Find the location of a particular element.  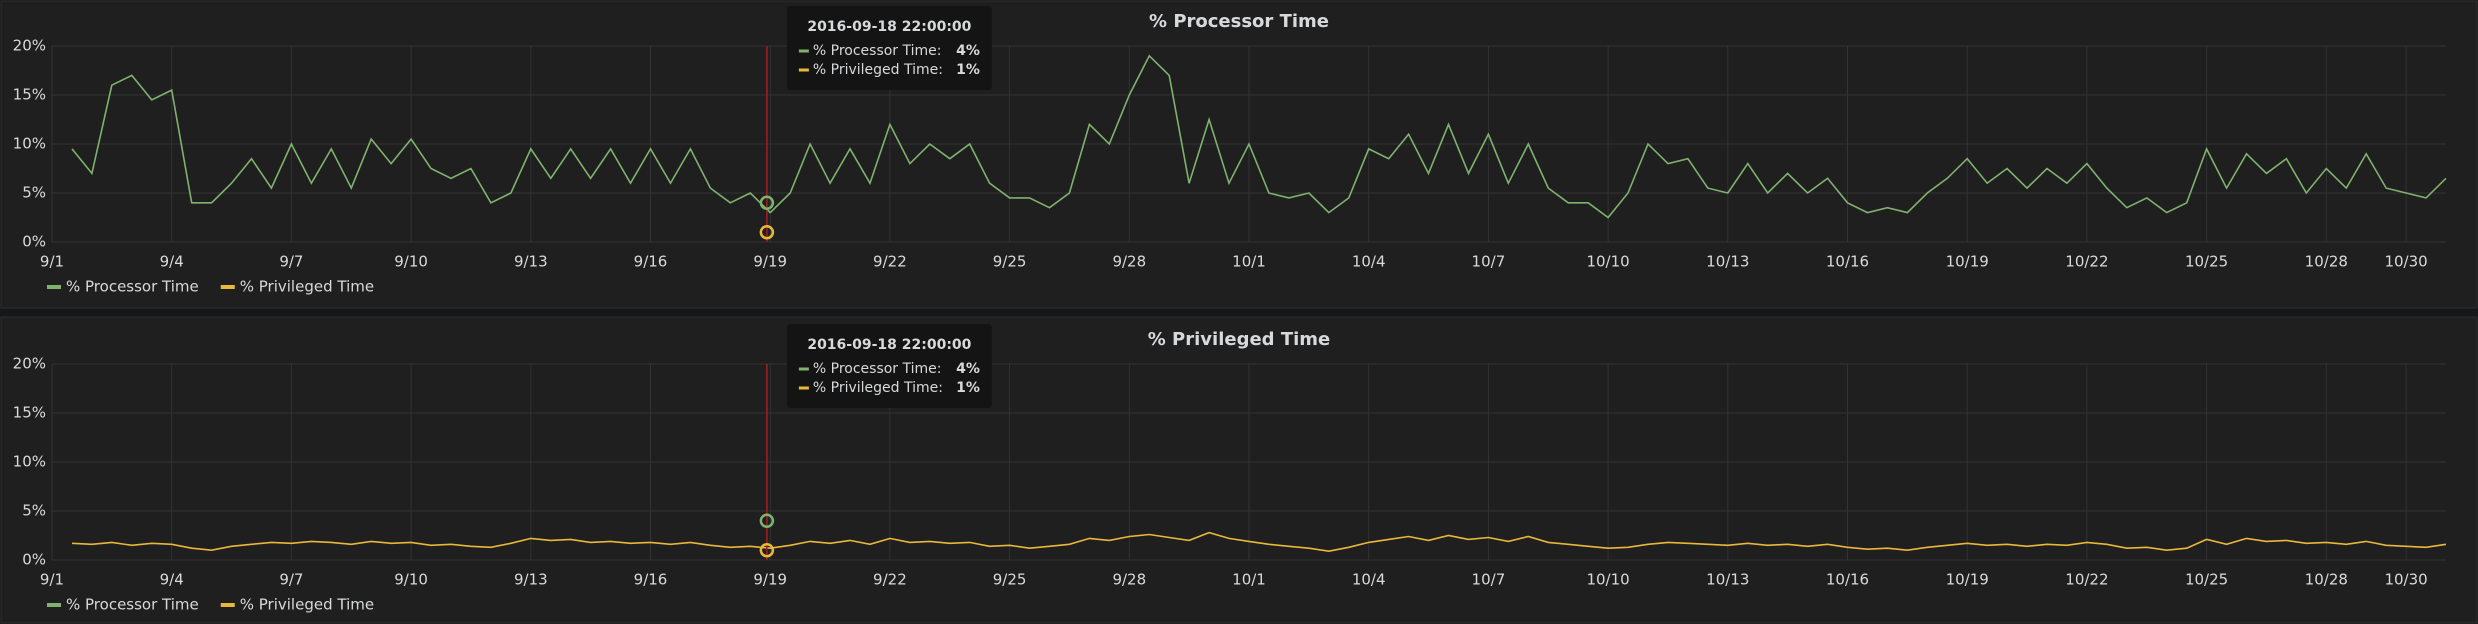

series-line is located at coordinates (1259, 542).